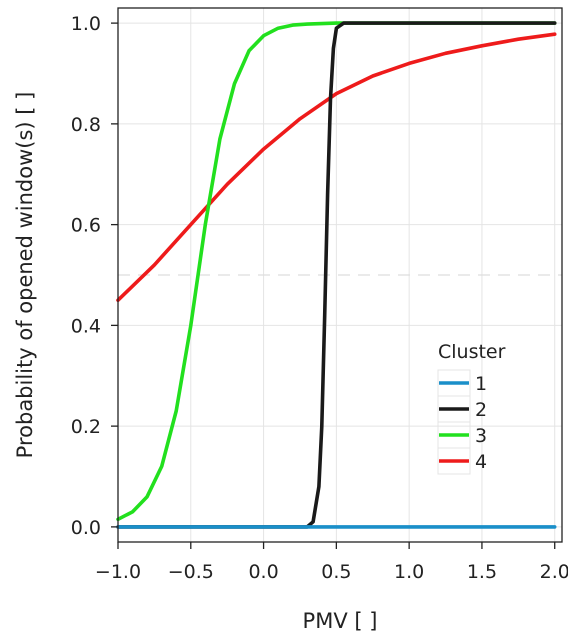 This screenshot has width=568, height=637. What do you see at coordinates (336, 572) in the screenshot?
I see `x-tick-label: 0.5` at bounding box center [336, 572].